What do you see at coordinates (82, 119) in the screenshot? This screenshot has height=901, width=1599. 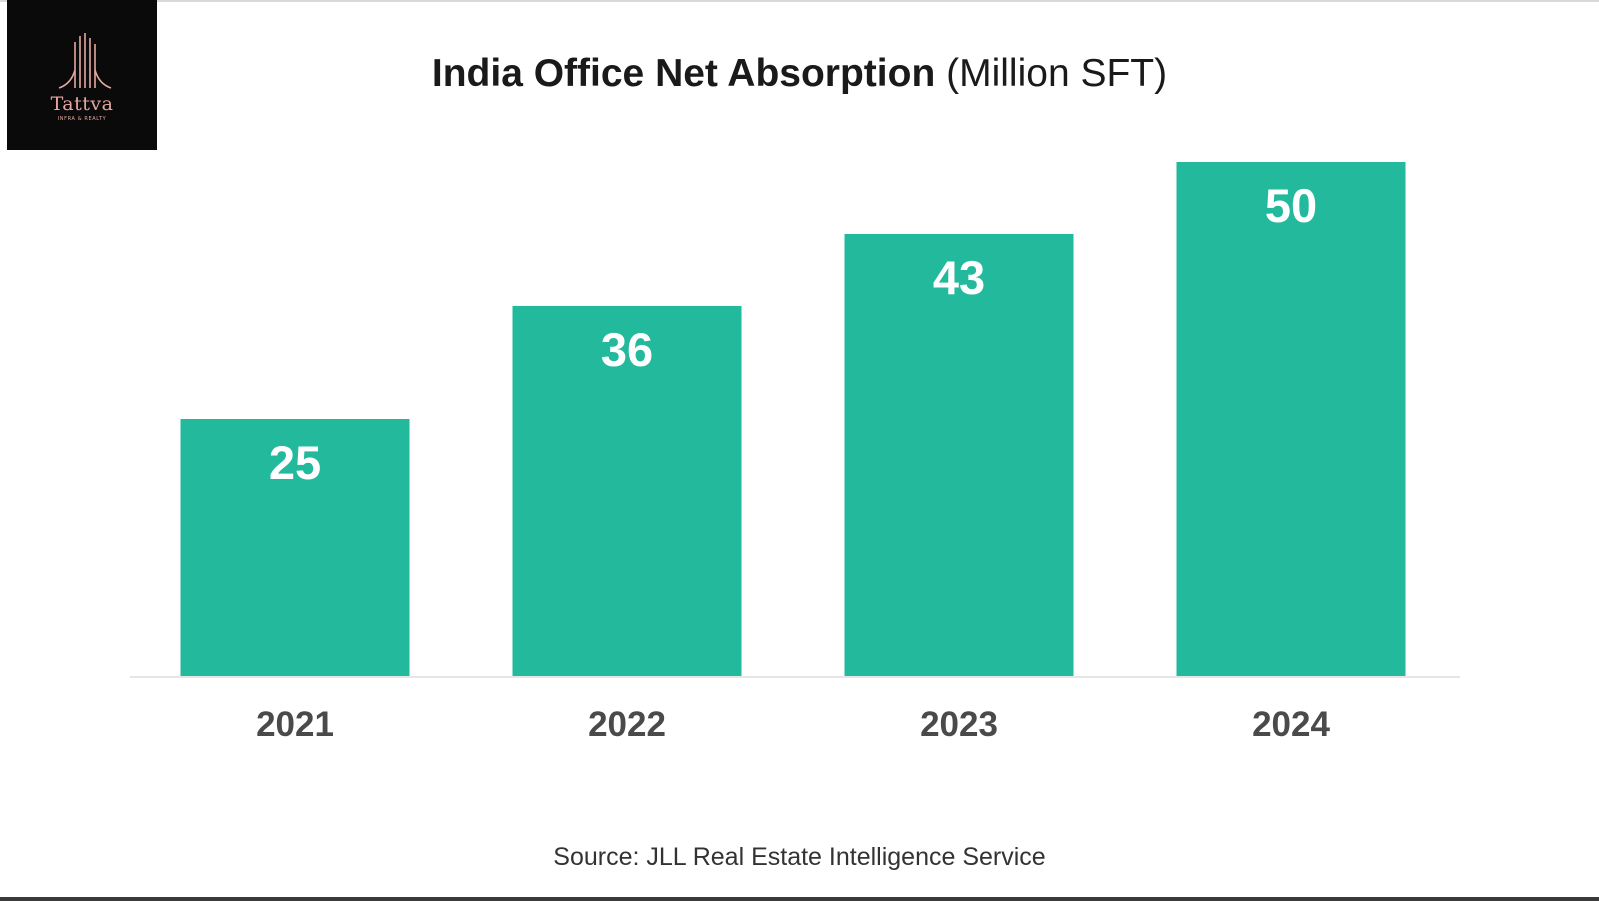 I see `logo-tagline: INFRA & REALTY` at bounding box center [82, 119].